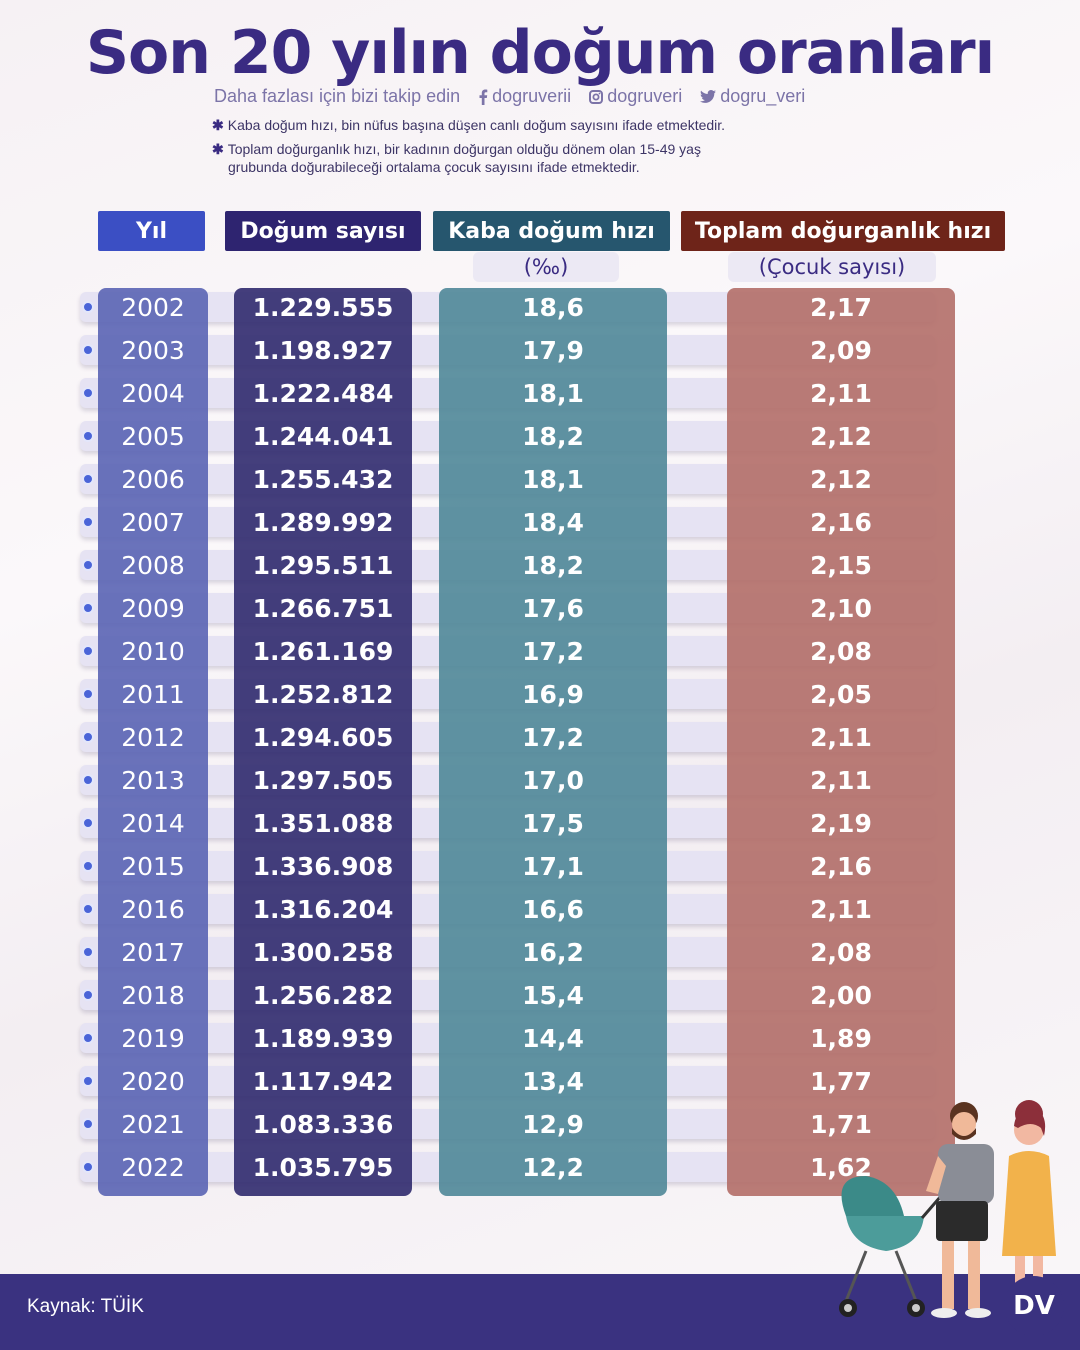 This screenshot has width=1080, height=1350. What do you see at coordinates (546, 267) in the screenshot?
I see `subheader-crude-unit: (‰)` at bounding box center [546, 267].